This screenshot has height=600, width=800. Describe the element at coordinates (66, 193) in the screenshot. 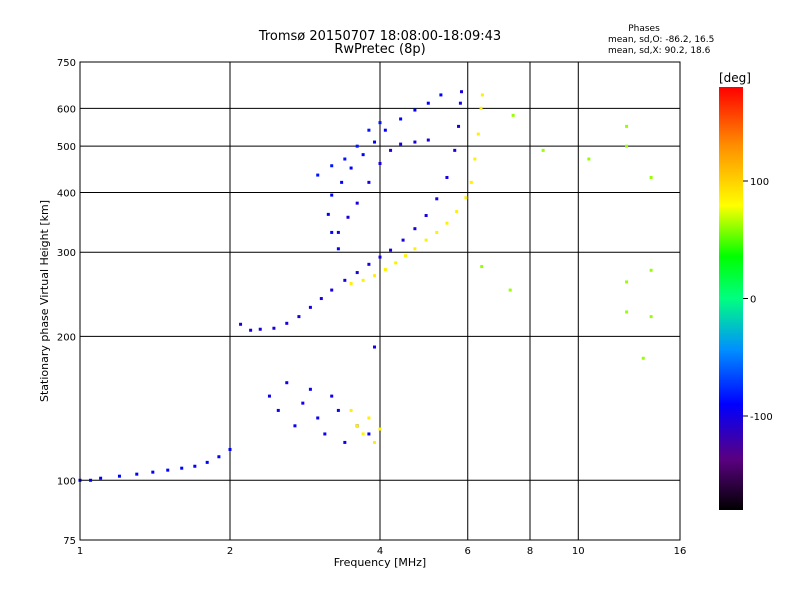

I see `y-tick-label: 400` at that location.